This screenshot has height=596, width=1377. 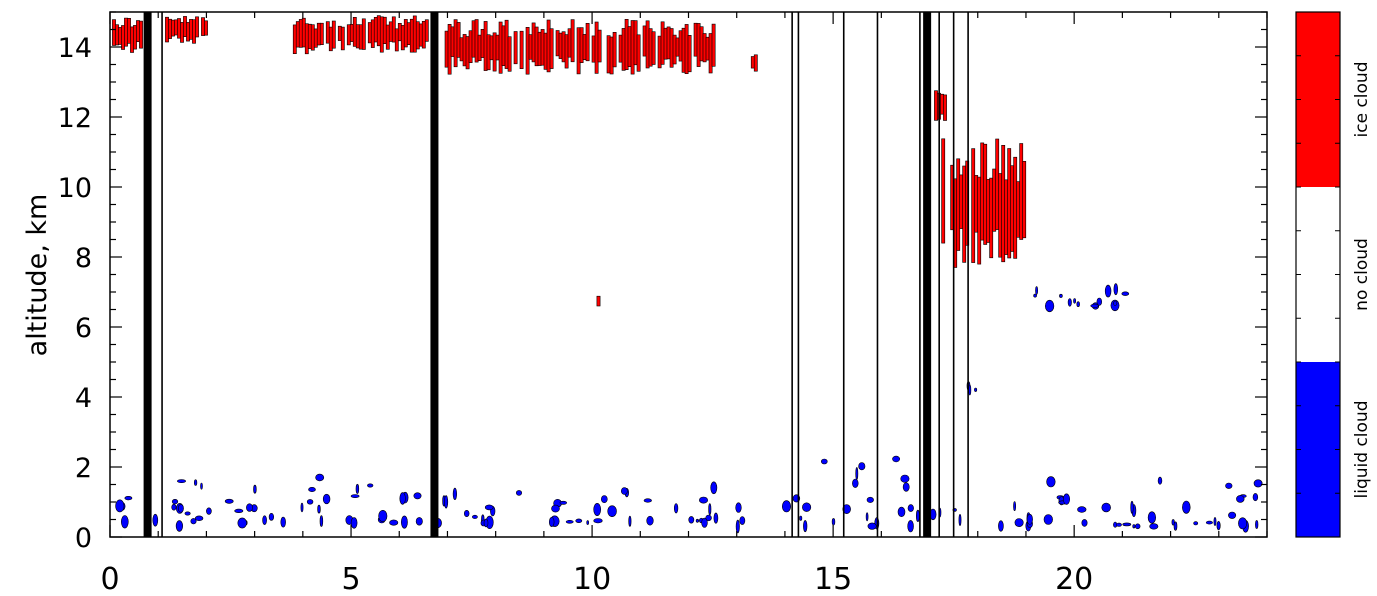 What do you see at coordinates (83, 468) in the screenshot?
I see `y-tick-label: 2` at bounding box center [83, 468].